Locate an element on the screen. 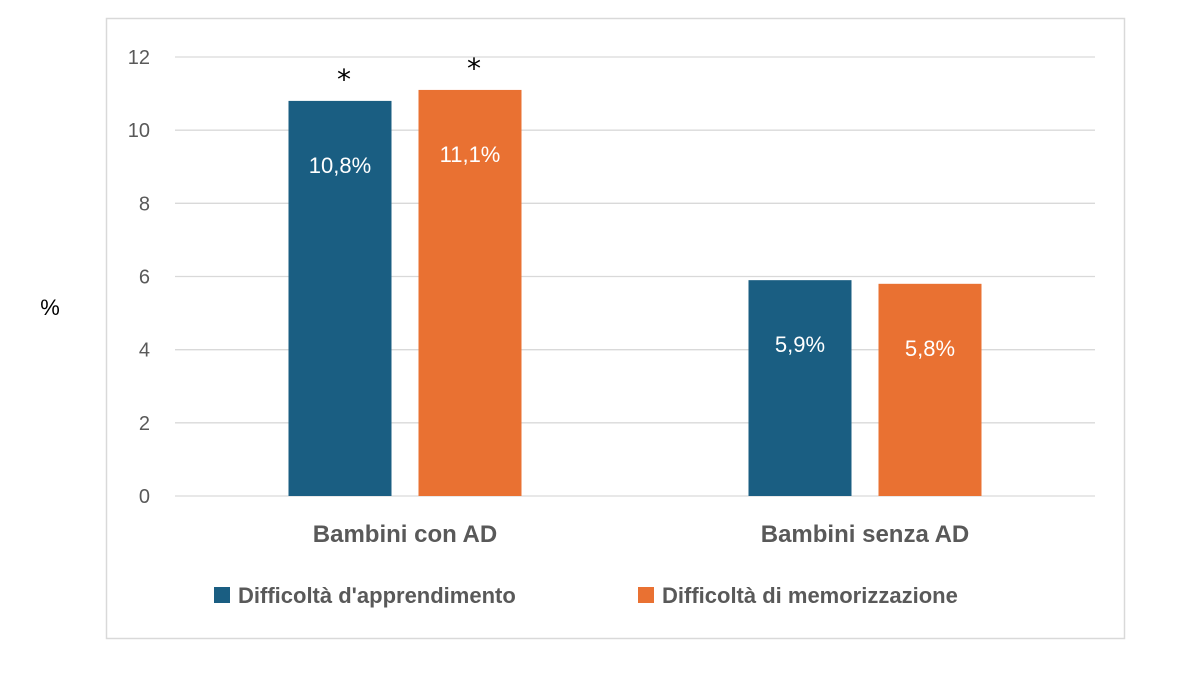 The image size is (1200, 679). y-tick-label: 4 is located at coordinates (144, 351).